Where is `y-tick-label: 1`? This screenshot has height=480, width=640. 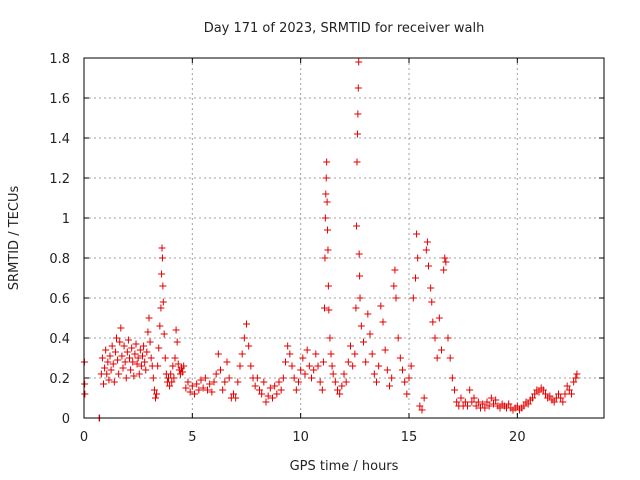
y-tick-label: 1 is located at coordinates (66, 219).